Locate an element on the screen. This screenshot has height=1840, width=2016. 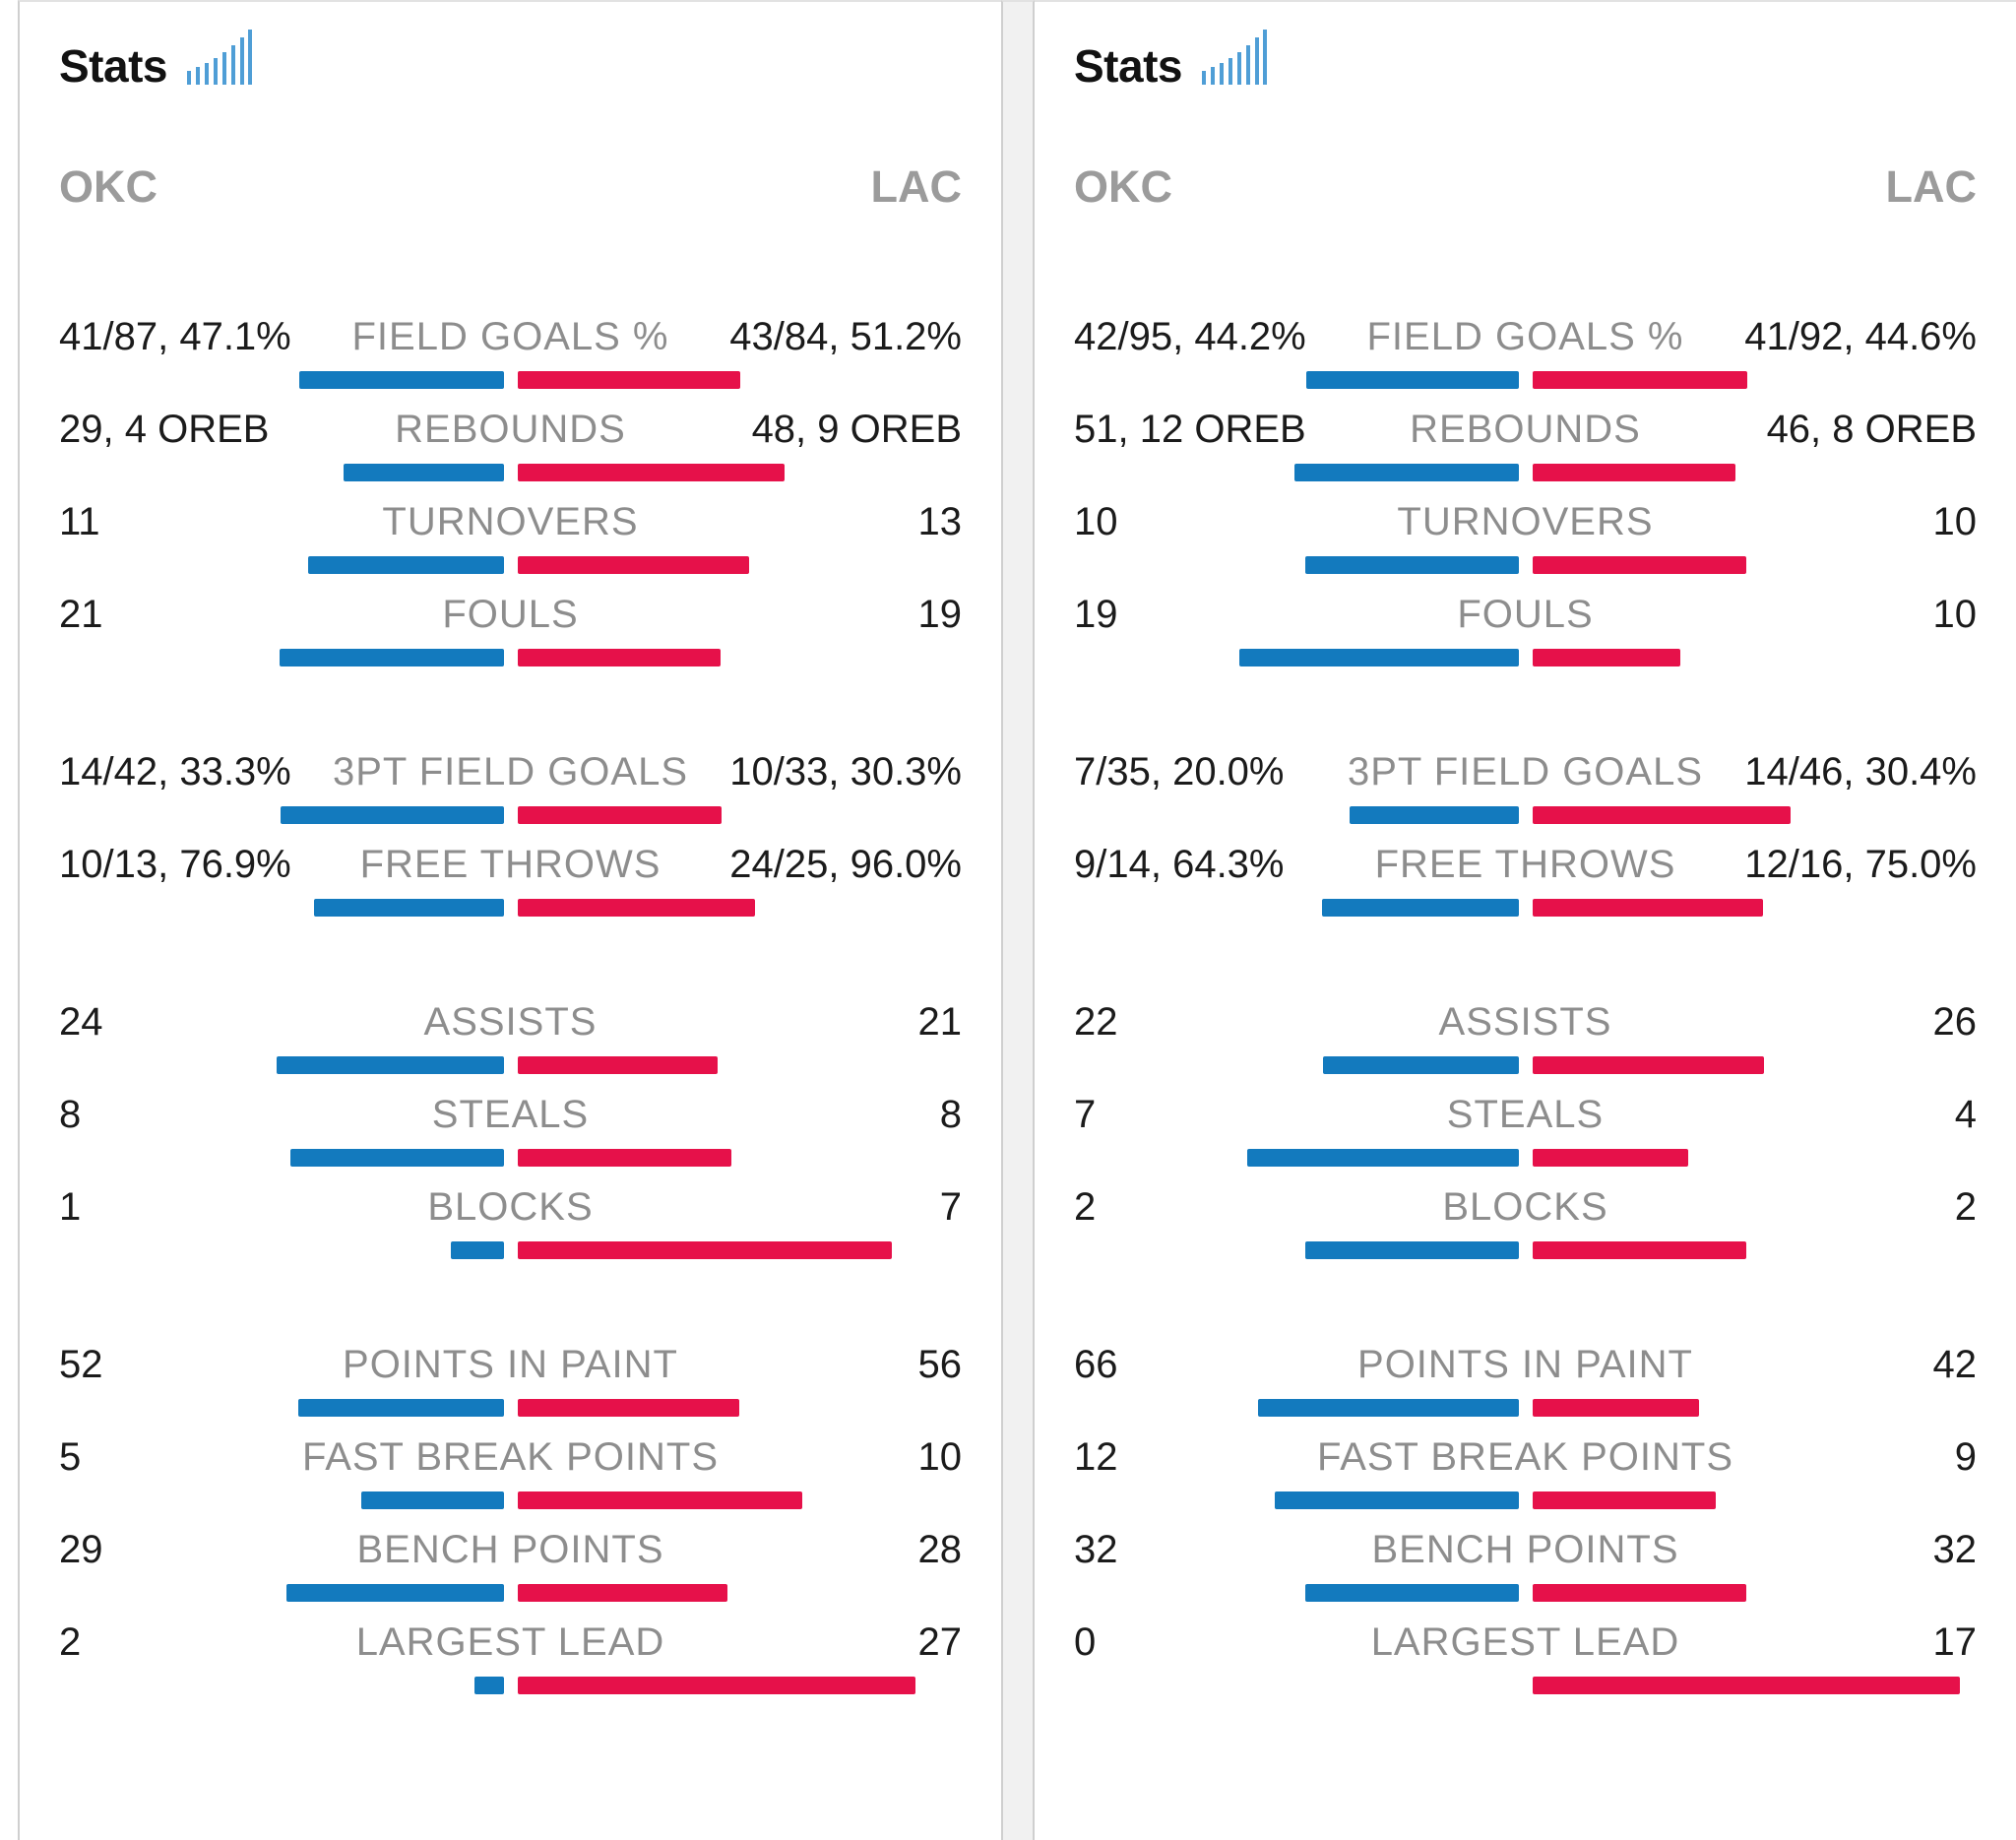
stat-group: 22 ASSISTS 26 7 STEALS 4 2 BLOCKS 2 is located at coordinates (1525, 1129).